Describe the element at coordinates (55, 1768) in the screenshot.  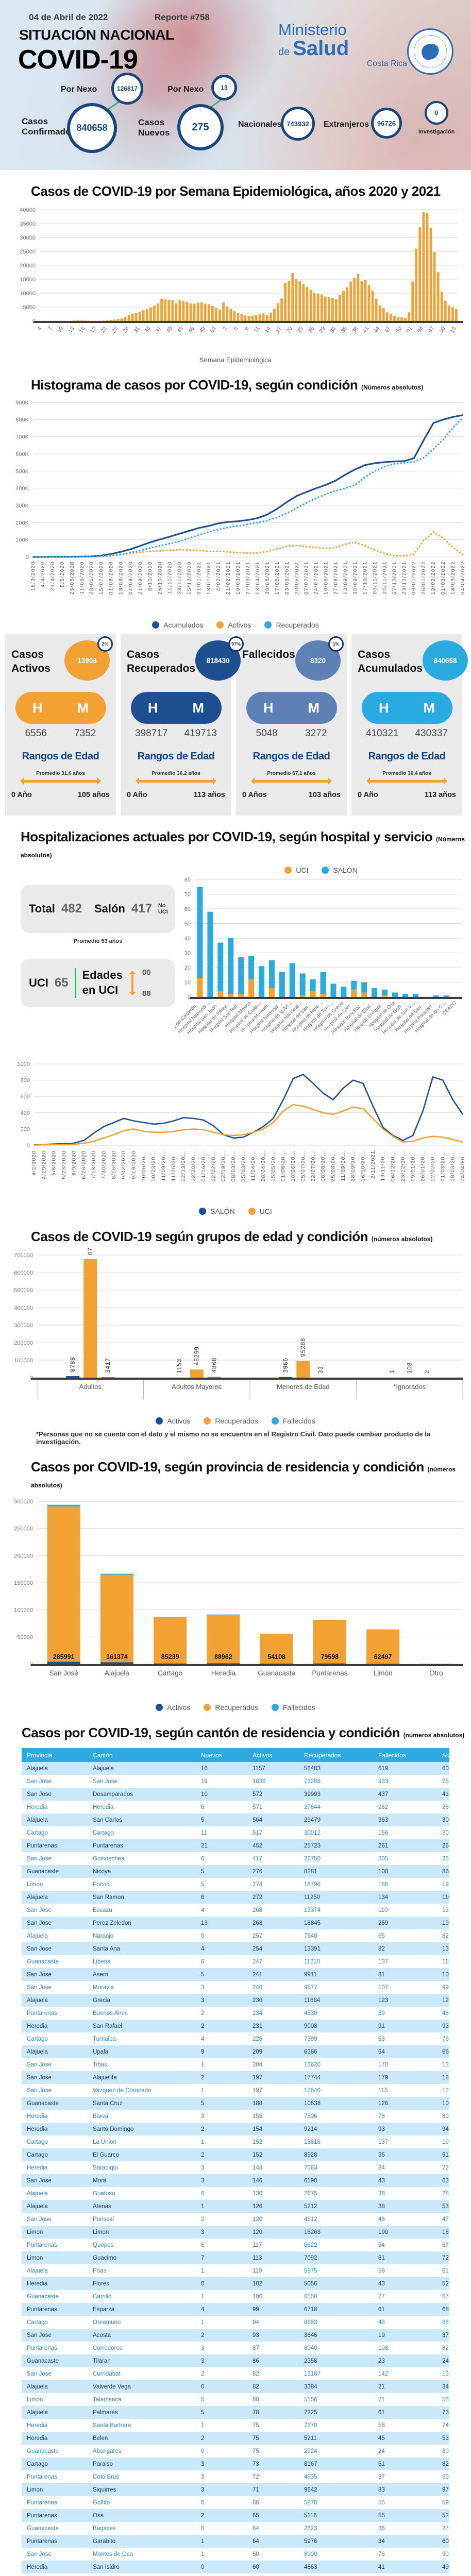
I see `table-cell: Alajuela` at that location.